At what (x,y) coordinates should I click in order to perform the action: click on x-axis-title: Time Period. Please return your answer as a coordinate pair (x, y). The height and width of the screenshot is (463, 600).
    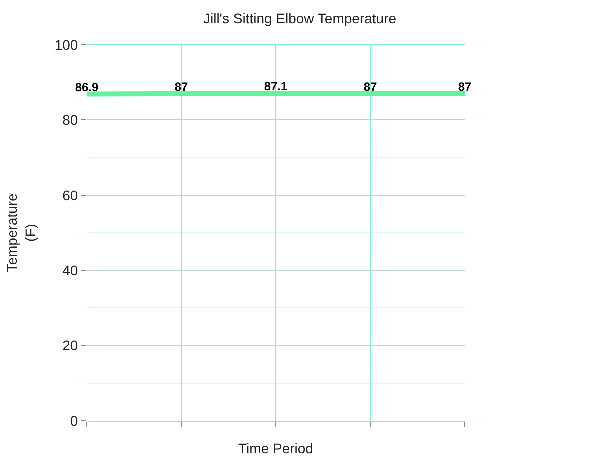
    Looking at the image, I should click on (276, 448).